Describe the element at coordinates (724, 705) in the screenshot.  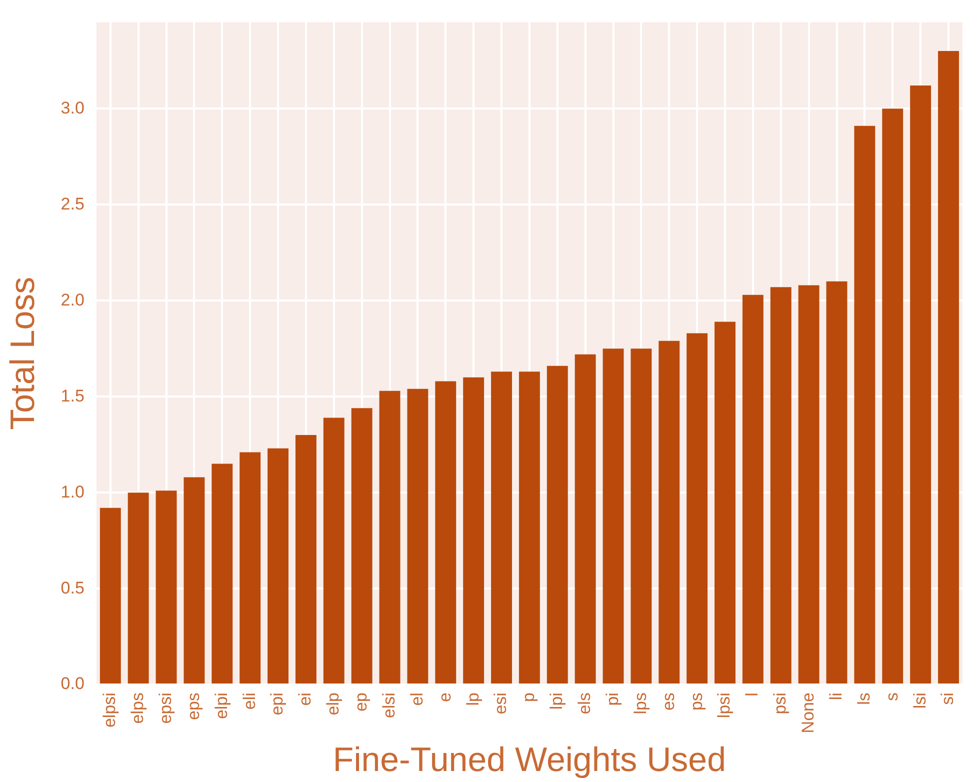
I see `x-tick-label: lpsi` at that location.